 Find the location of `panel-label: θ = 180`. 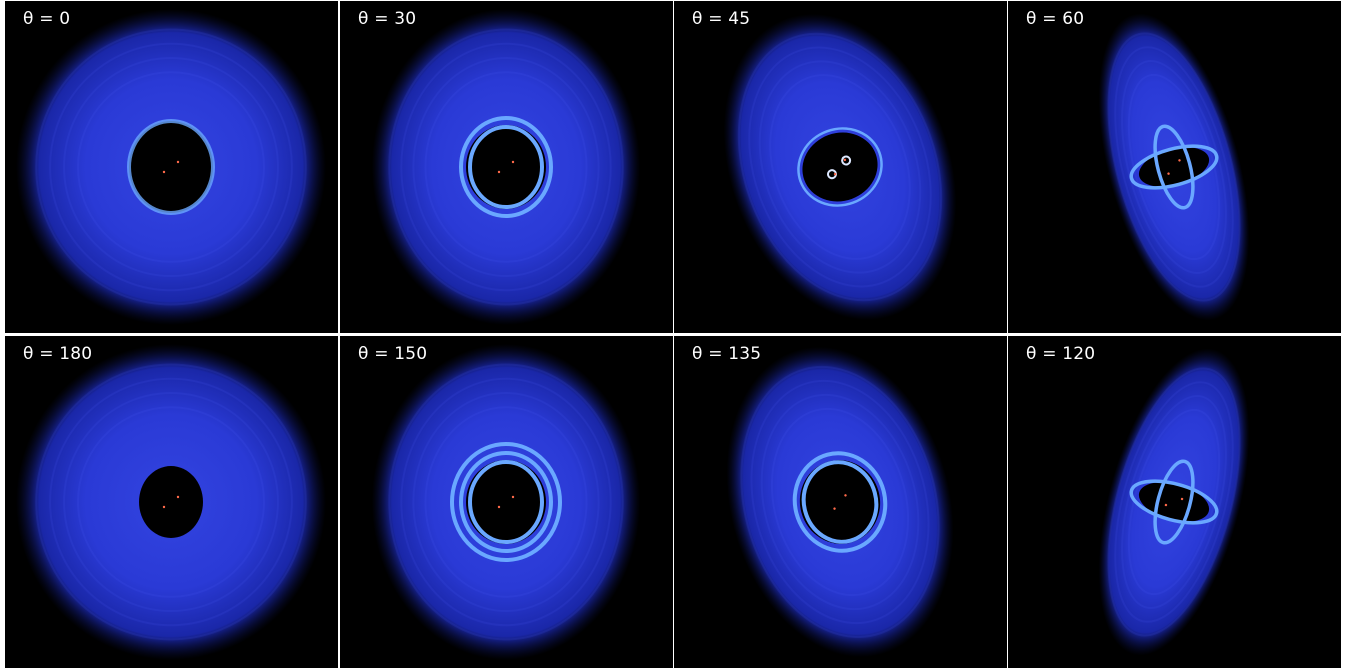

panel-label: θ = 180 is located at coordinates (58, 354).